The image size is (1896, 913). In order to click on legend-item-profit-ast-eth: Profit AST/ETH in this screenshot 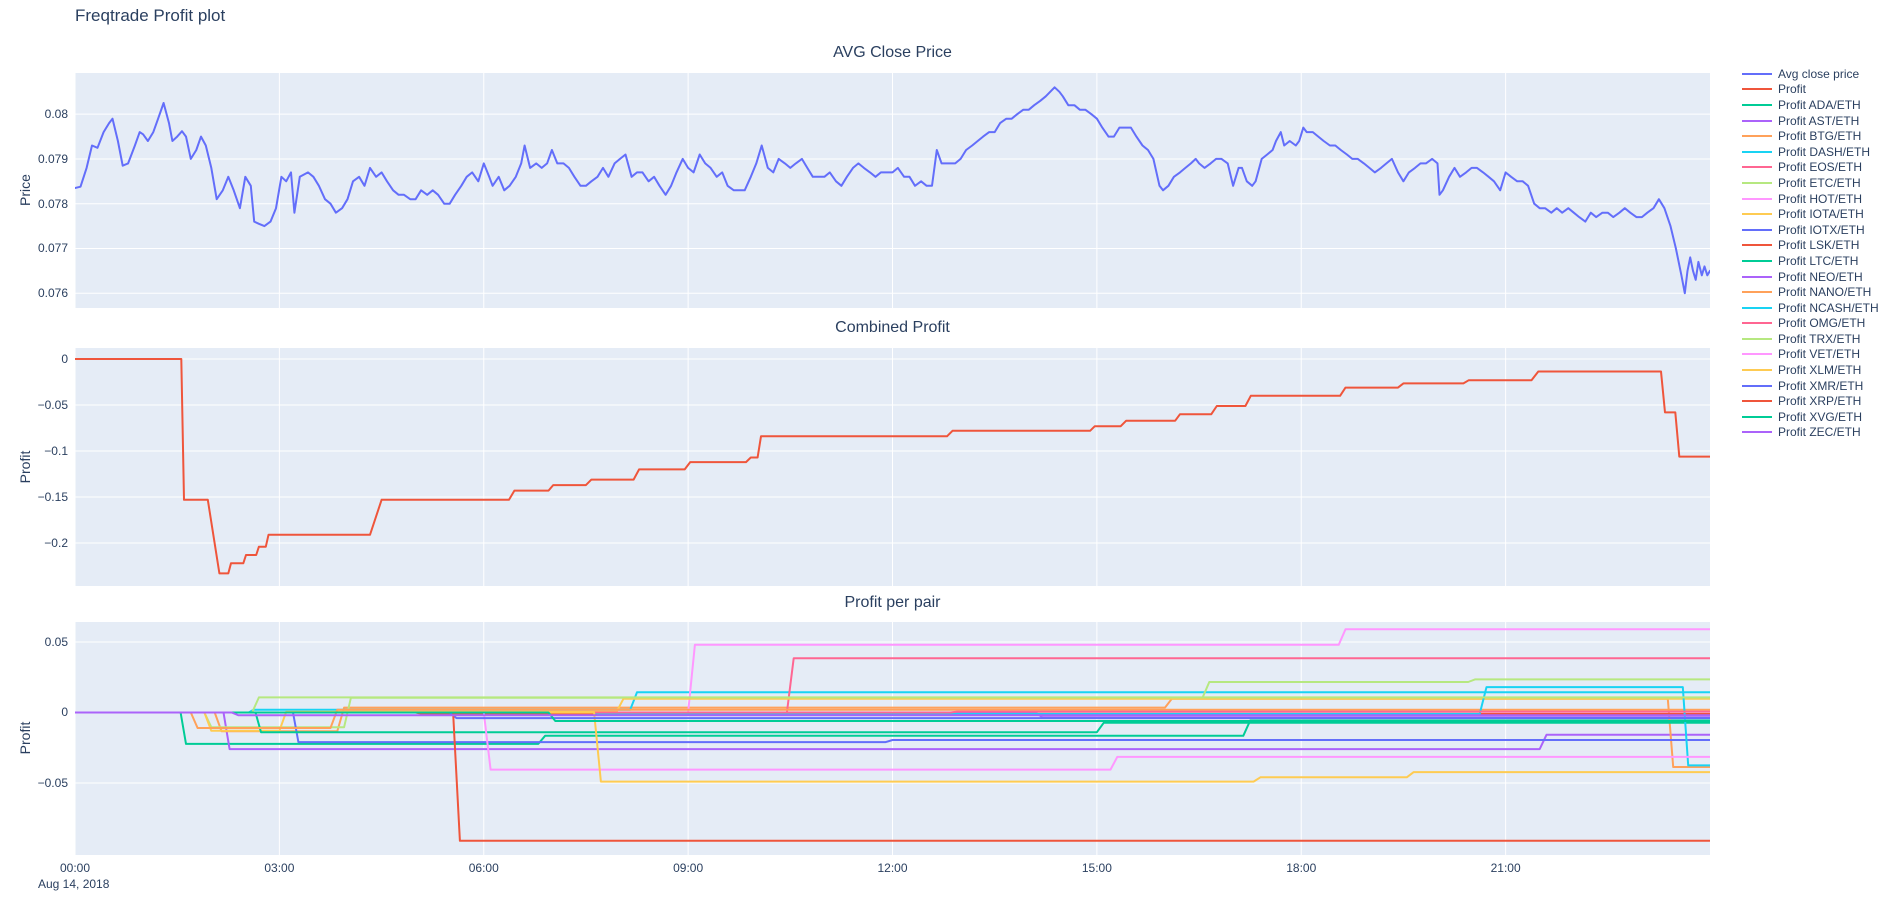, I will do `click(1810, 121)`.